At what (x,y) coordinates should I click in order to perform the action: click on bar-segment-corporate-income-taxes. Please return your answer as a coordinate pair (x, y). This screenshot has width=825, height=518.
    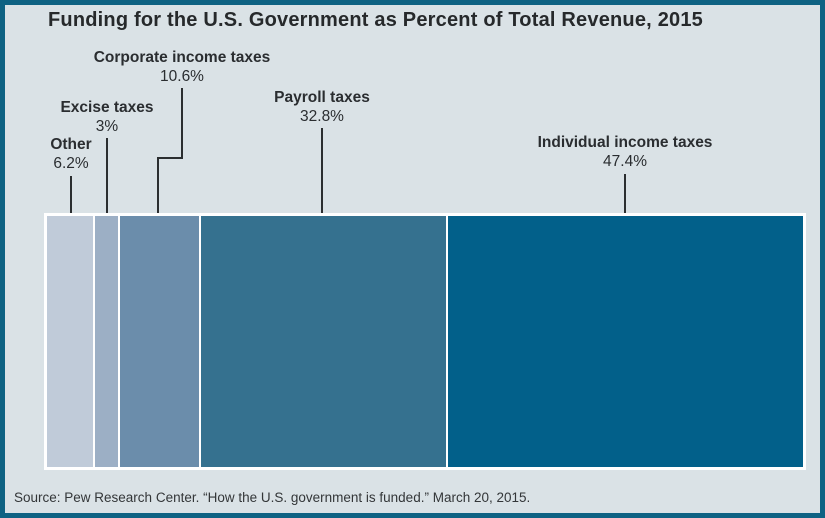
    Looking at the image, I should click on (159, 341).